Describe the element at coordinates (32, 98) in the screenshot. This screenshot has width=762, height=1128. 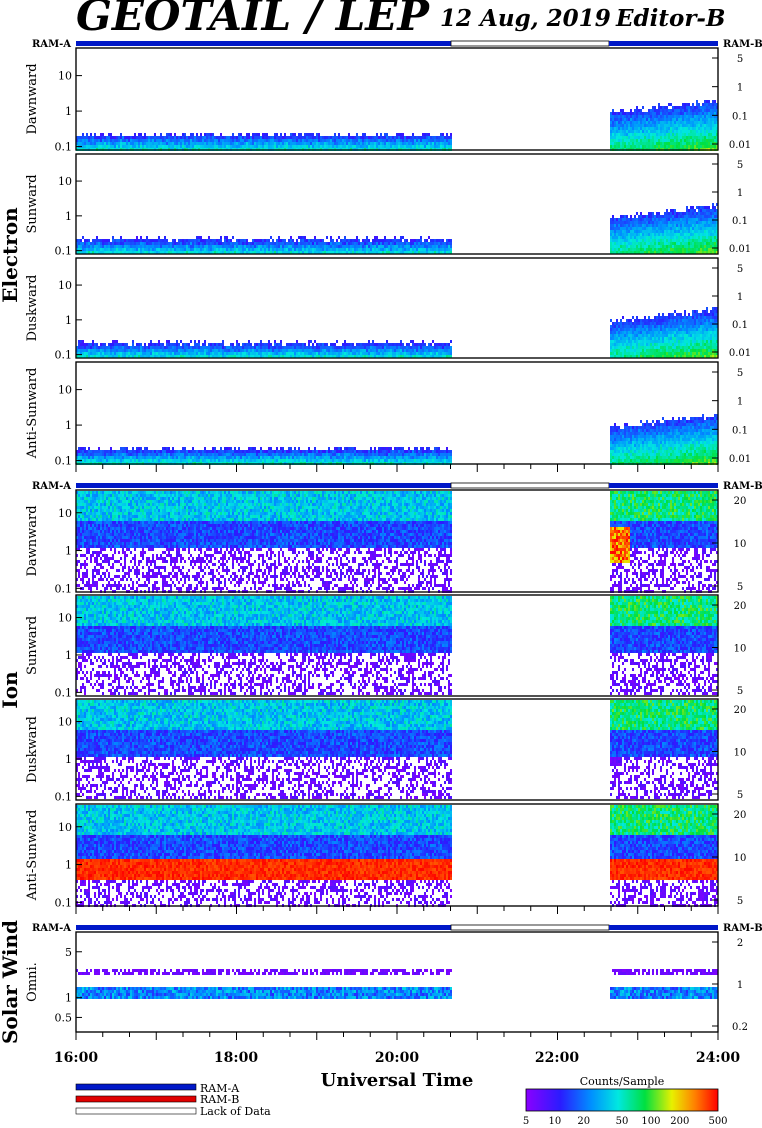
I see `panel-label: Dawnward` at that location.